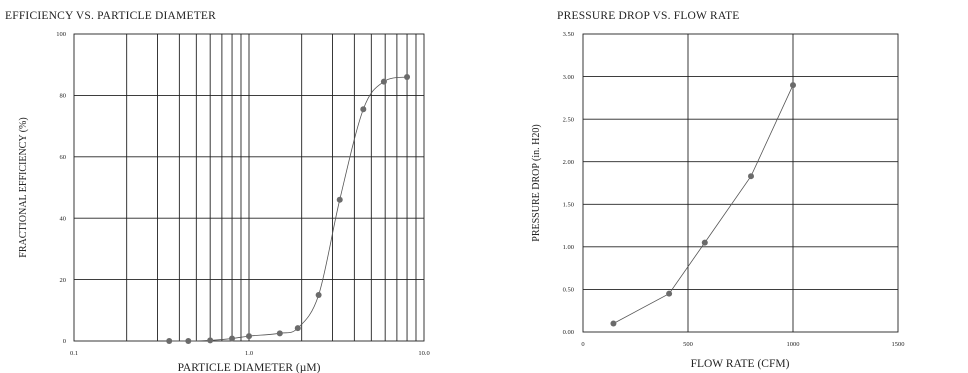 The height and width of the screenshot is (373, 968). I want to click on x-tick-label: 1000, so click(793, 344).